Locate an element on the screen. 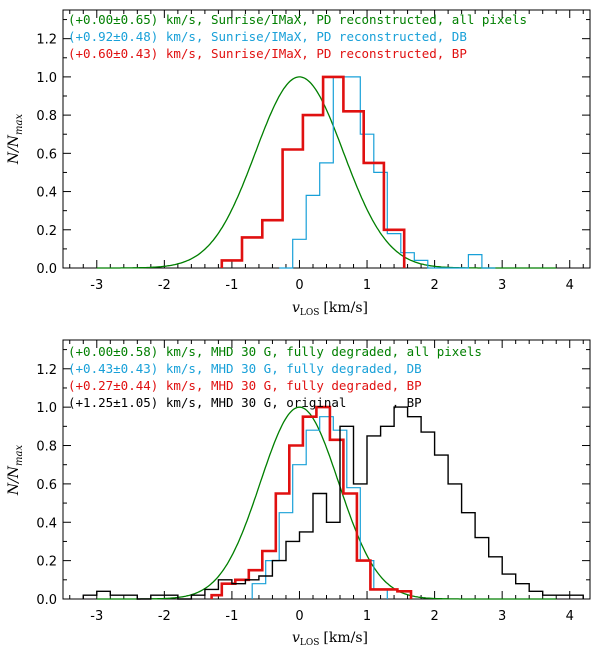 The height and width of the screenshot is (653, 600). x-axis-label-top-main: v is located at coordinates (296, 308).